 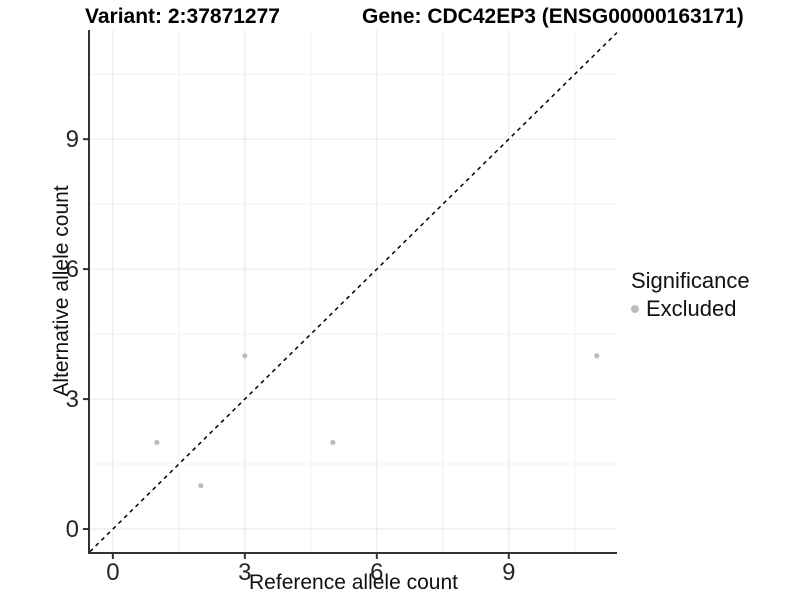 I want to click on legend: Significance Excluded, so click(x=690, y=295).